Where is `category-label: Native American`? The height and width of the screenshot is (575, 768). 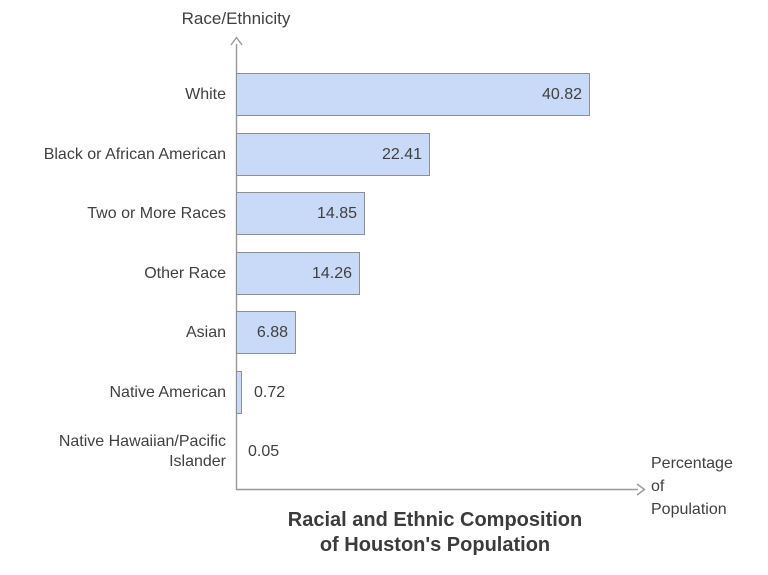 category-label: Native American is located at coordinates (168, 392).